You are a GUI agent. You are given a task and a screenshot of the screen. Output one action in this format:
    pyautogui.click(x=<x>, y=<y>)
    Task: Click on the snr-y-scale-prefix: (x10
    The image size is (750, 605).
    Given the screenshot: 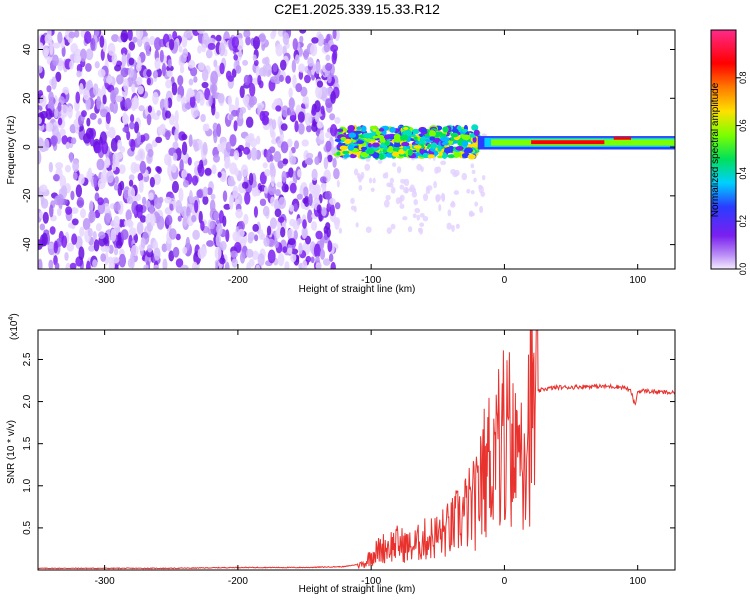 What is the action you would take?
    pyautogui.click(x=14, y=330)
    